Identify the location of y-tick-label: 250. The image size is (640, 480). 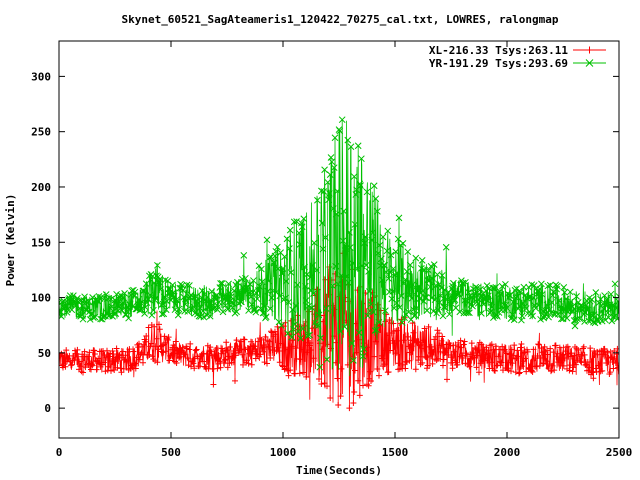
(41, 132).